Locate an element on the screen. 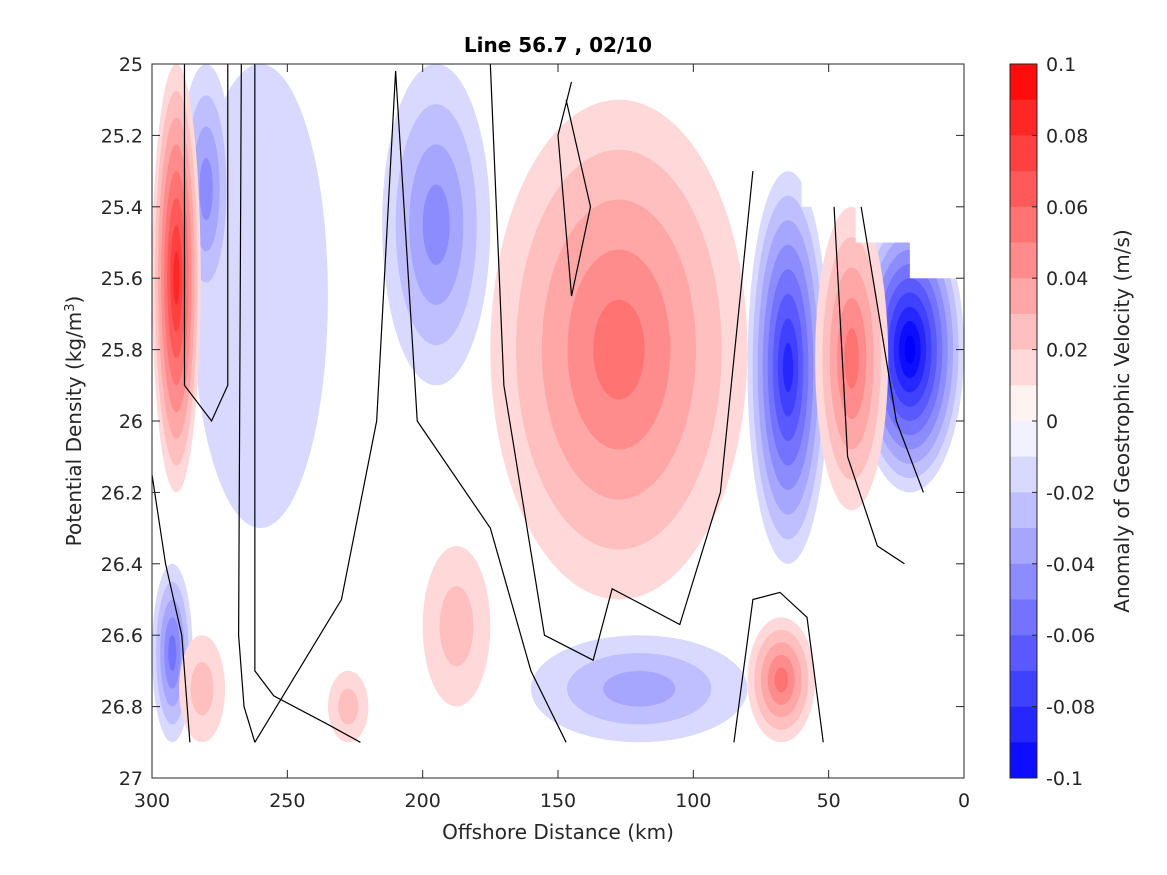 The height and width of the screenshot is (875, 1167). x-tick-label-250: 250 is located at coordinates (287, 801).